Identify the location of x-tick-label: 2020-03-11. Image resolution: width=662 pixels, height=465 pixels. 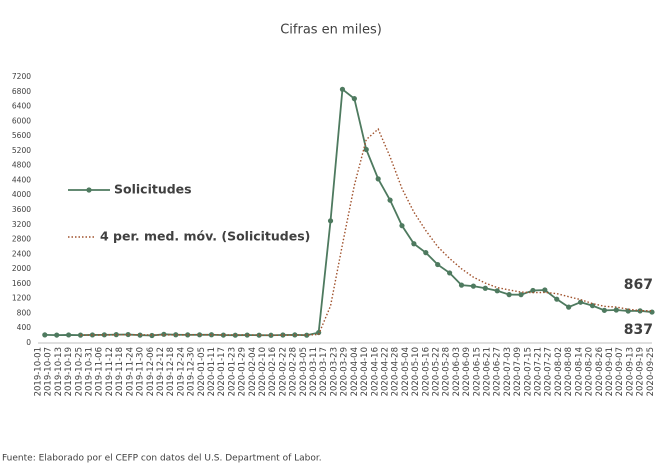
(314, 371).